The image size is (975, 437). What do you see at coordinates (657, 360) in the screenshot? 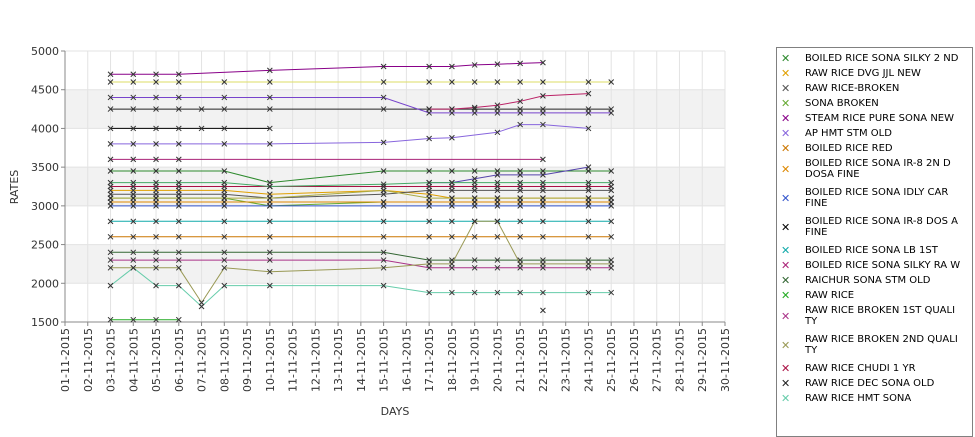
I see `x-tick-label: 27-11-2015` at bounding box center [657, 360].